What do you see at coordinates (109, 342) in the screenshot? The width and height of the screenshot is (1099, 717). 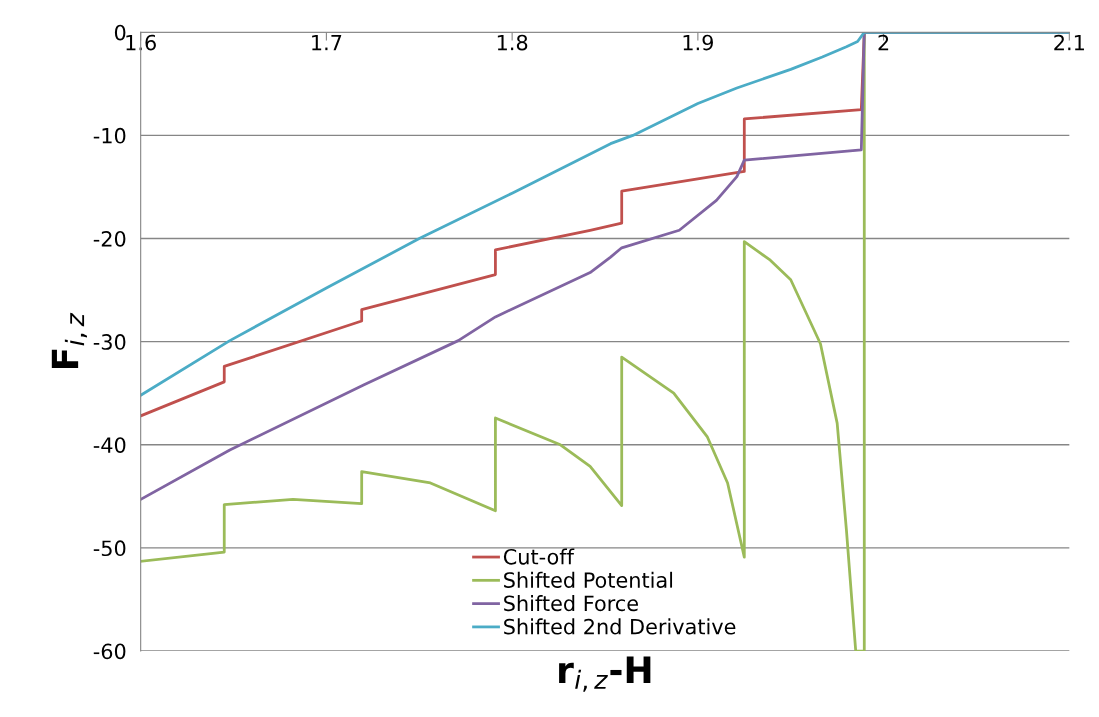 I see `y-tick-label: -30` at bounding box center [109, 342].